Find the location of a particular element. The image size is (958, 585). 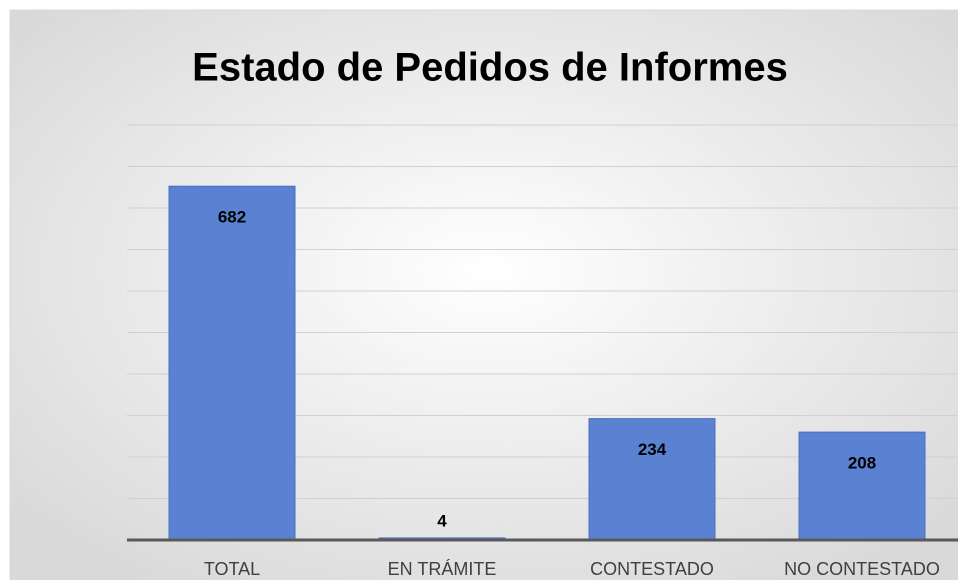

data-label: 4 is located at coordinates (442, 520).